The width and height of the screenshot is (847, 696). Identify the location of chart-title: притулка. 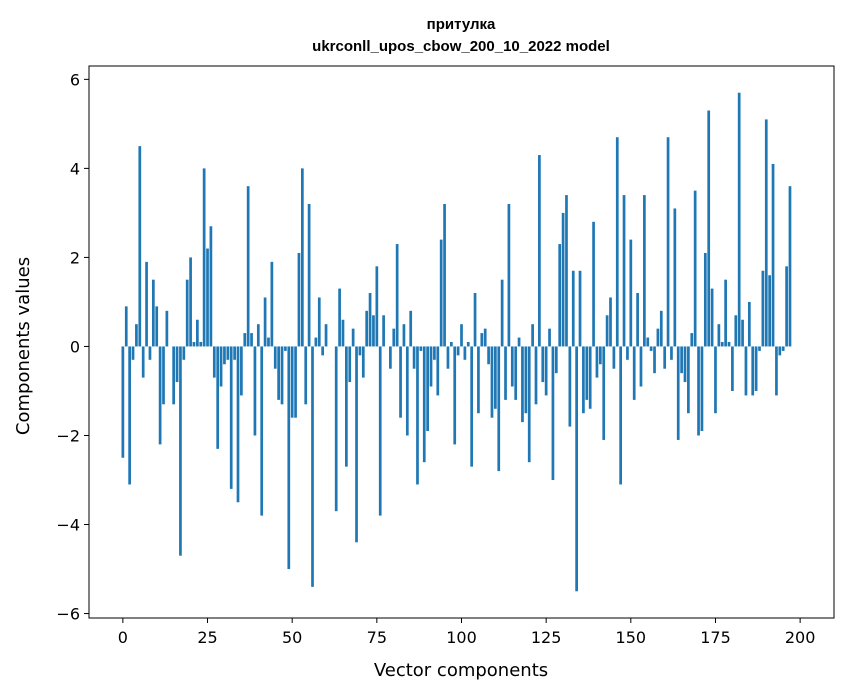
(461, 24).